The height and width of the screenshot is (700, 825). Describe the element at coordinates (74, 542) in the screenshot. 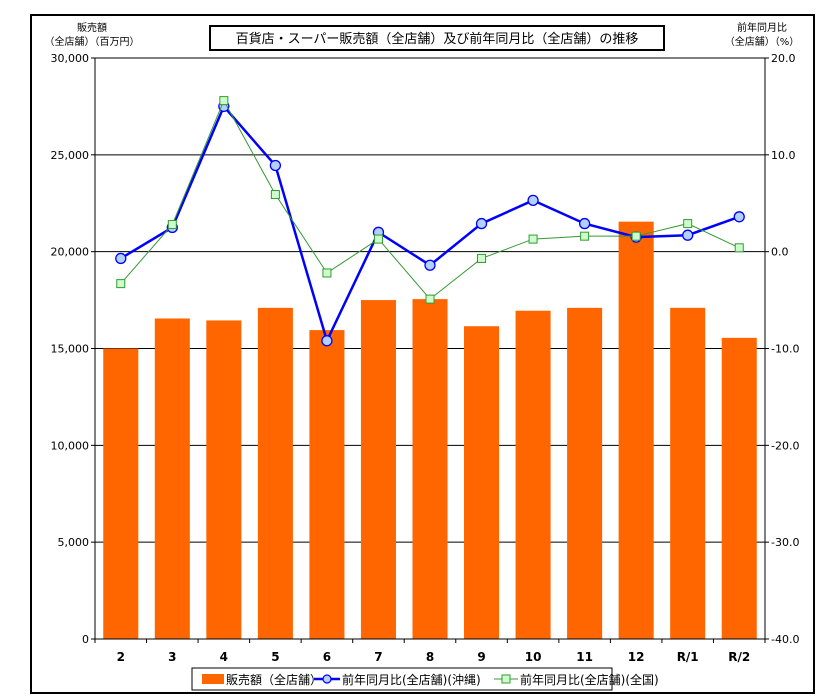

I see `left-tick-label: 5,000` at that location.